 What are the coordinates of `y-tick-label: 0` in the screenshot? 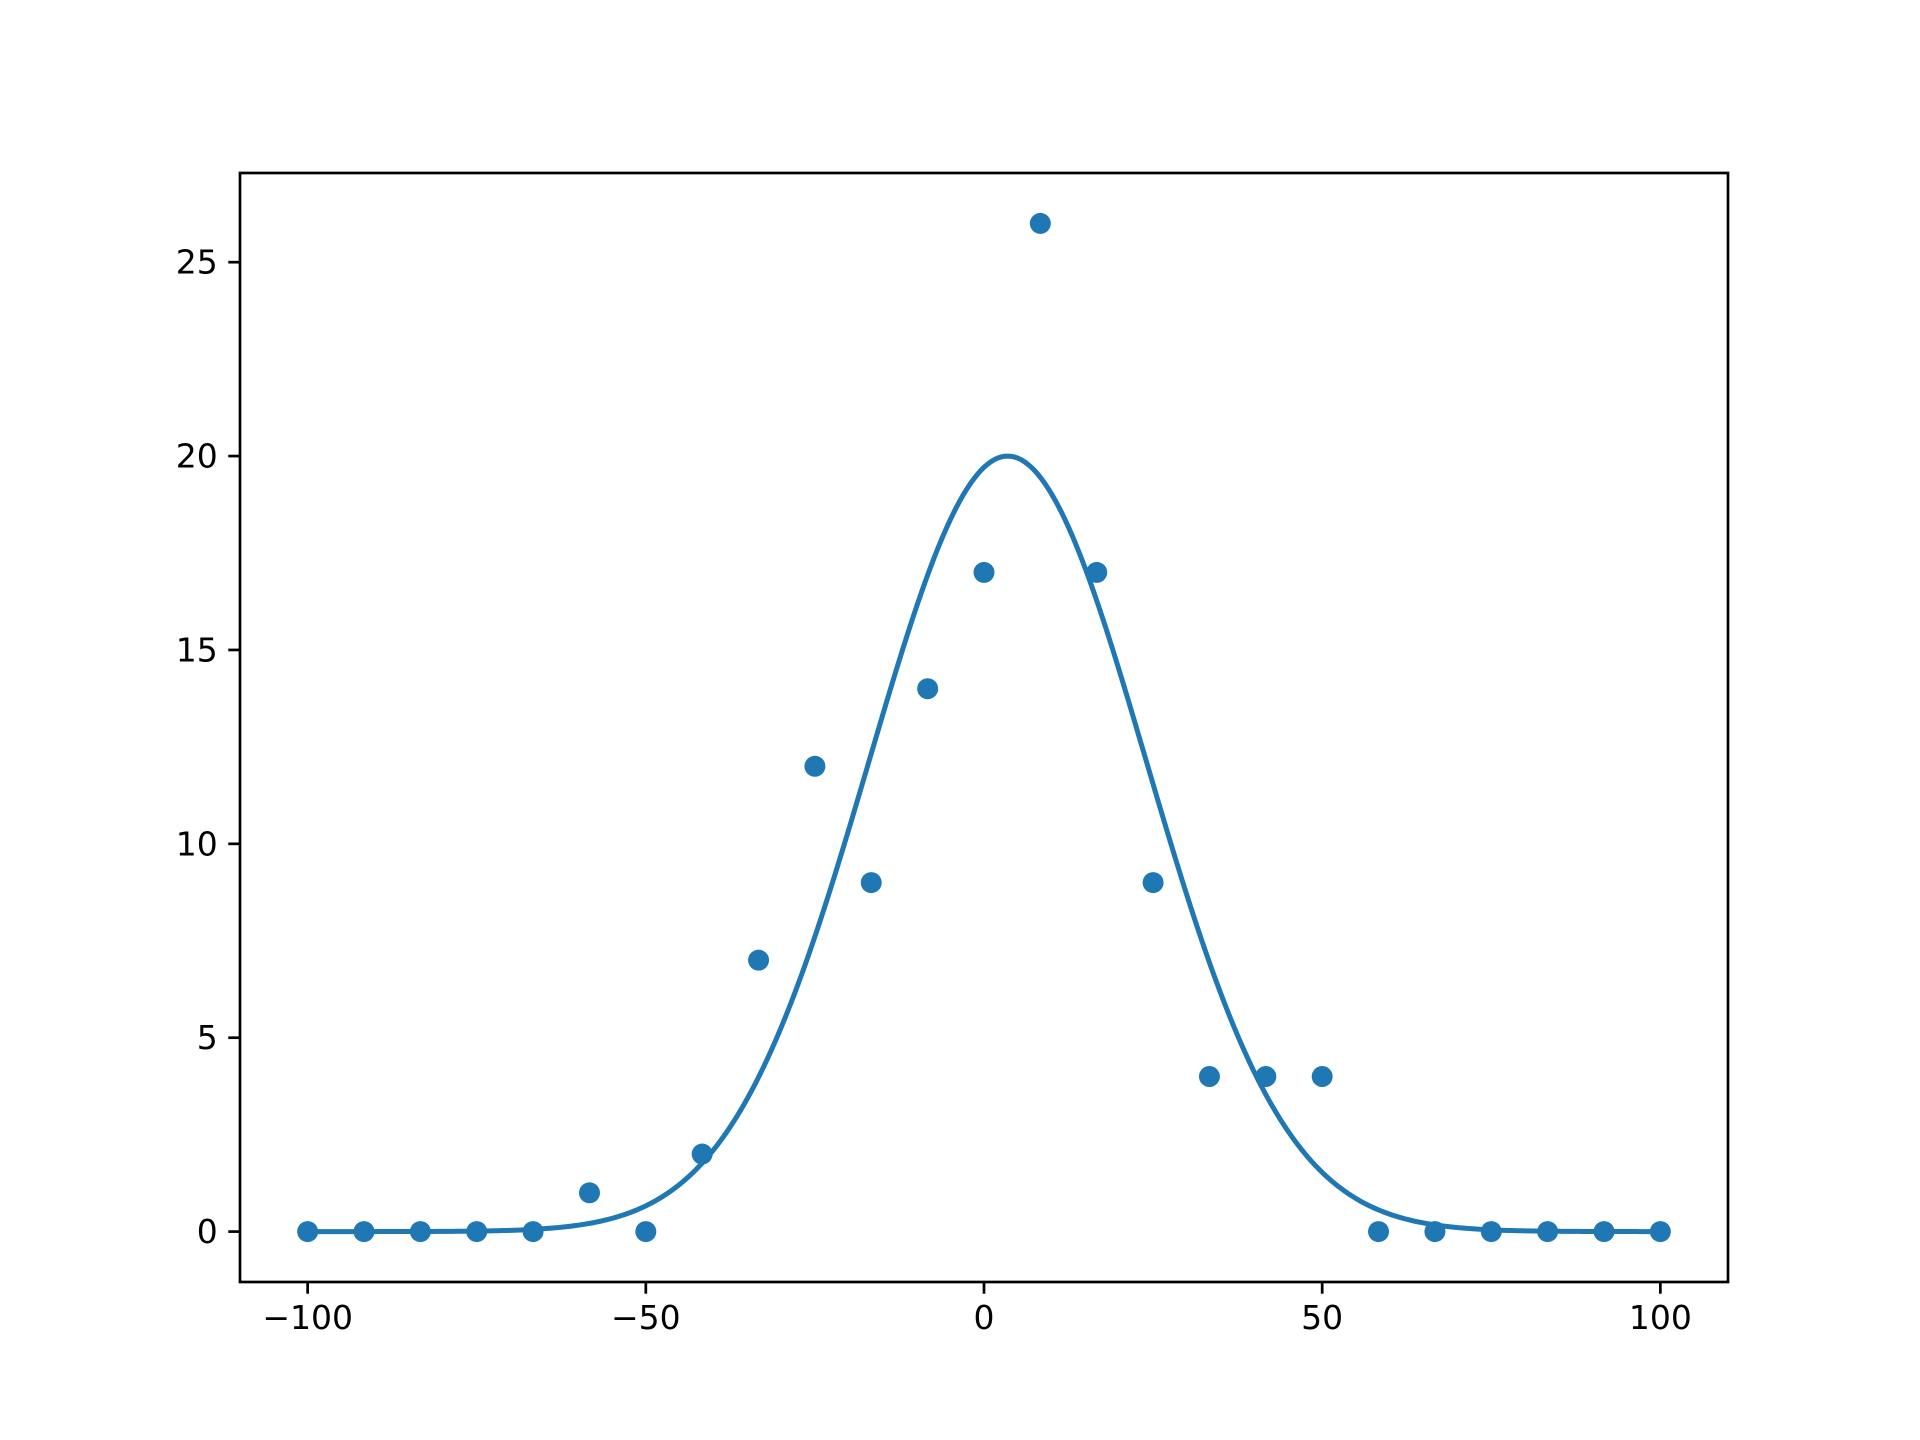 It's located at (207, 1231).